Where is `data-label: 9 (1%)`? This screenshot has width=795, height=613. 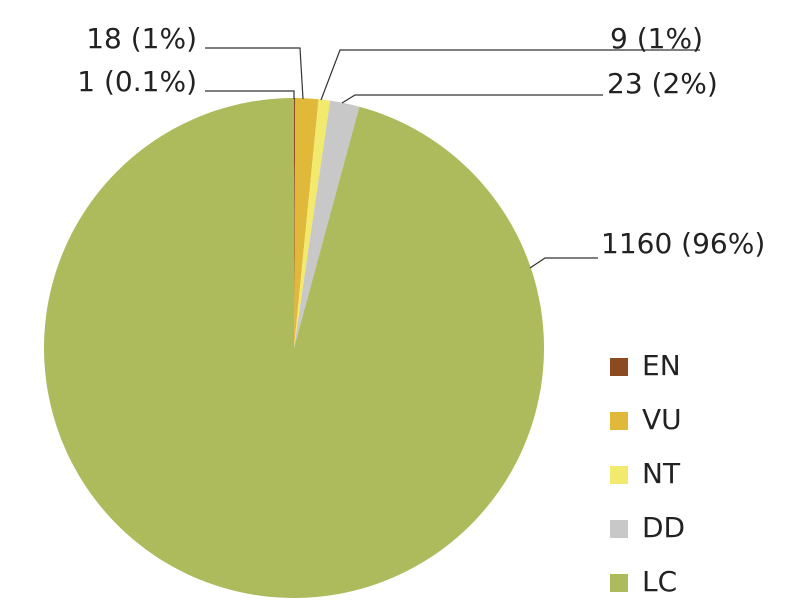
data-label: 9 (1%) is located at coordinates (656, 38).